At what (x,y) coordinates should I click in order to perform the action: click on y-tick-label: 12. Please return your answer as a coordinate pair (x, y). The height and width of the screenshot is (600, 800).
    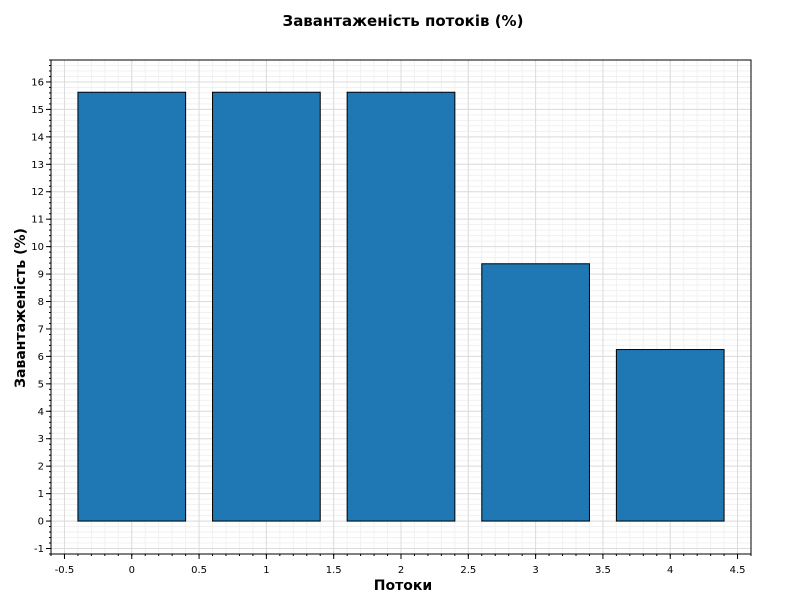
    Looking at the image, I should click on (37, 192).